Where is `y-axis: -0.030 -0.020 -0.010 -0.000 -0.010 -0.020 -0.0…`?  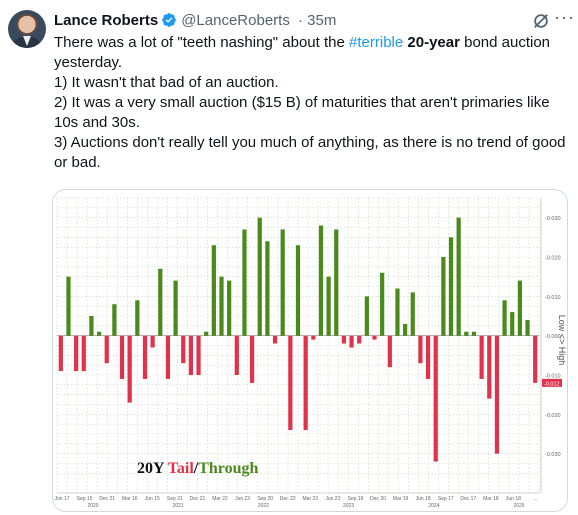
y-axis: -0.030 -0.020 -0.010 -0.000 -0.010 -0.020 -0.0… is located at coordinates (551, 345).